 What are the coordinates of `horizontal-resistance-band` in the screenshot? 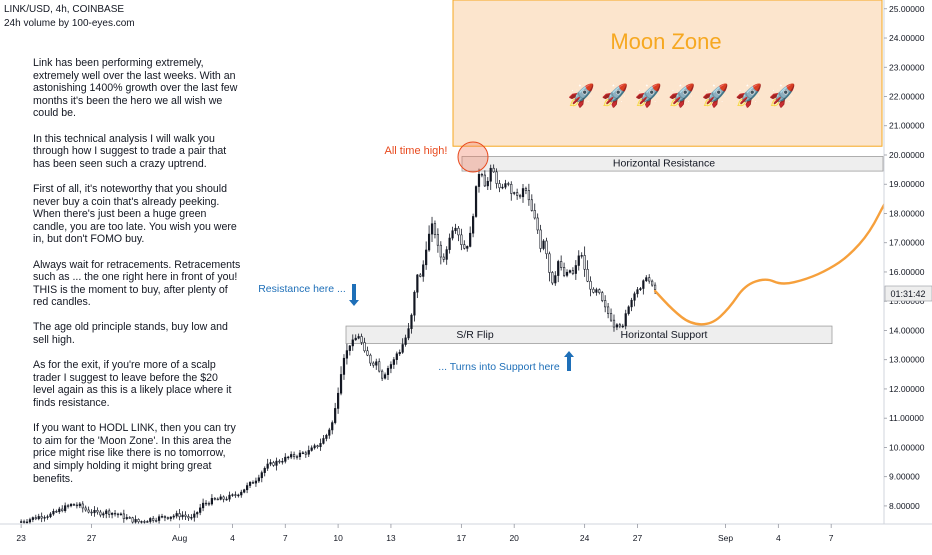 It's located at (672, 164).